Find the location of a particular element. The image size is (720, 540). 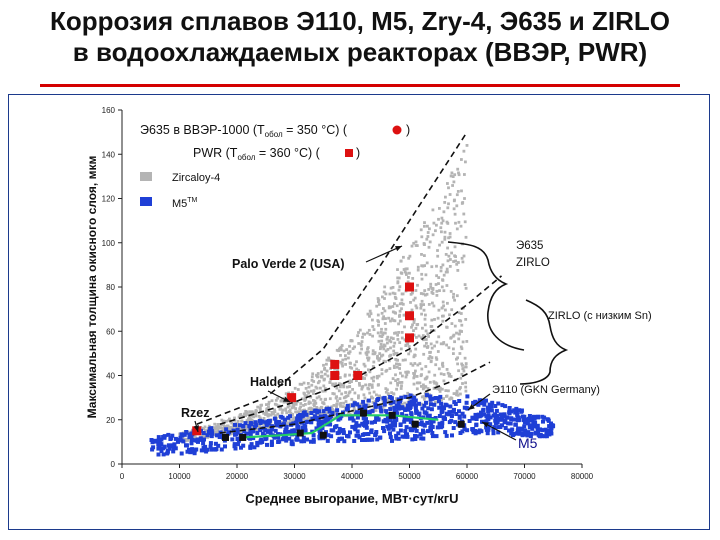

x-tick-label: 20000 is located at coordinates (237, 476).